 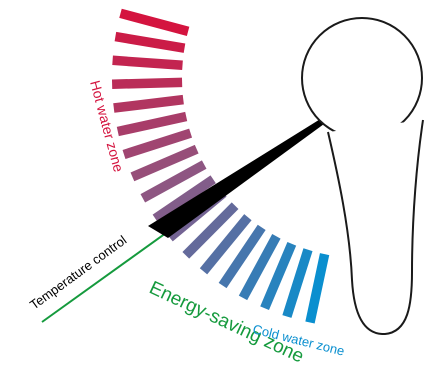 I want to click on faucet-lever, so click(x=375, y=227).